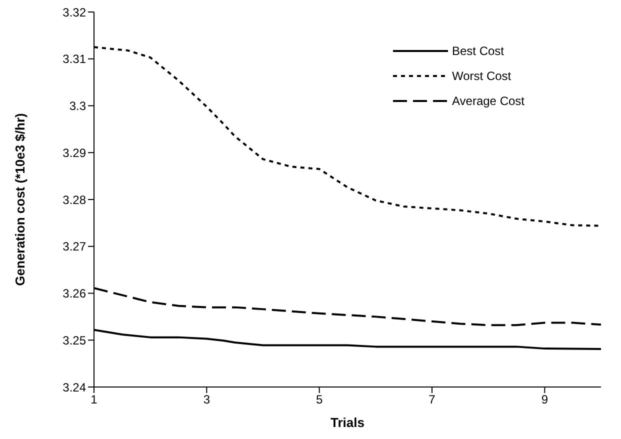  Describe the element at coordinates (488, 101) in the screenshot. I see `legend-label: Average Cost` at that location.